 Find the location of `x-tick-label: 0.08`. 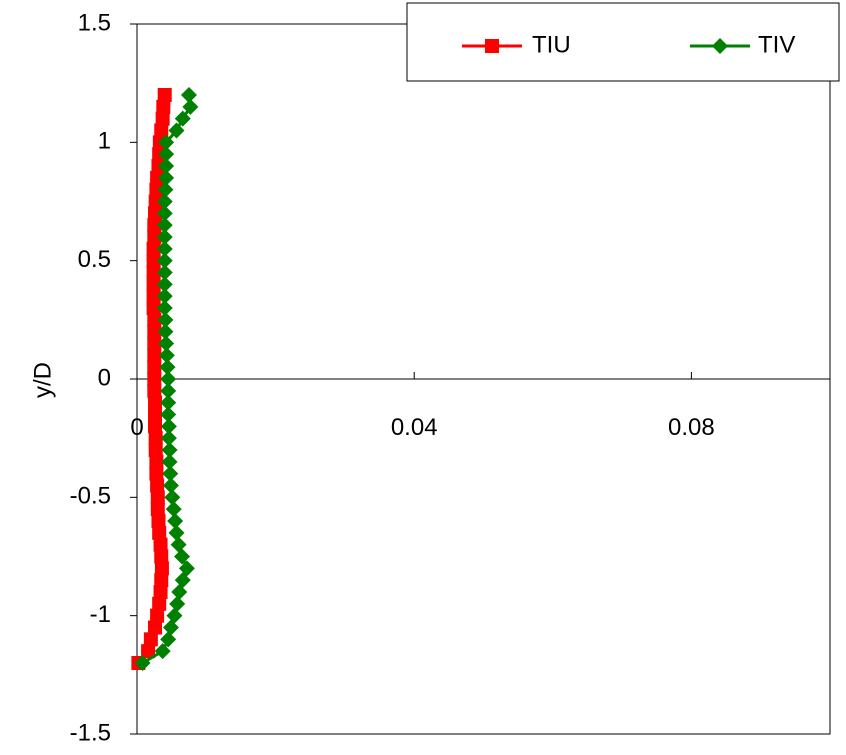

x-tick-label: 0.08 is located at coordinates (691, 427).